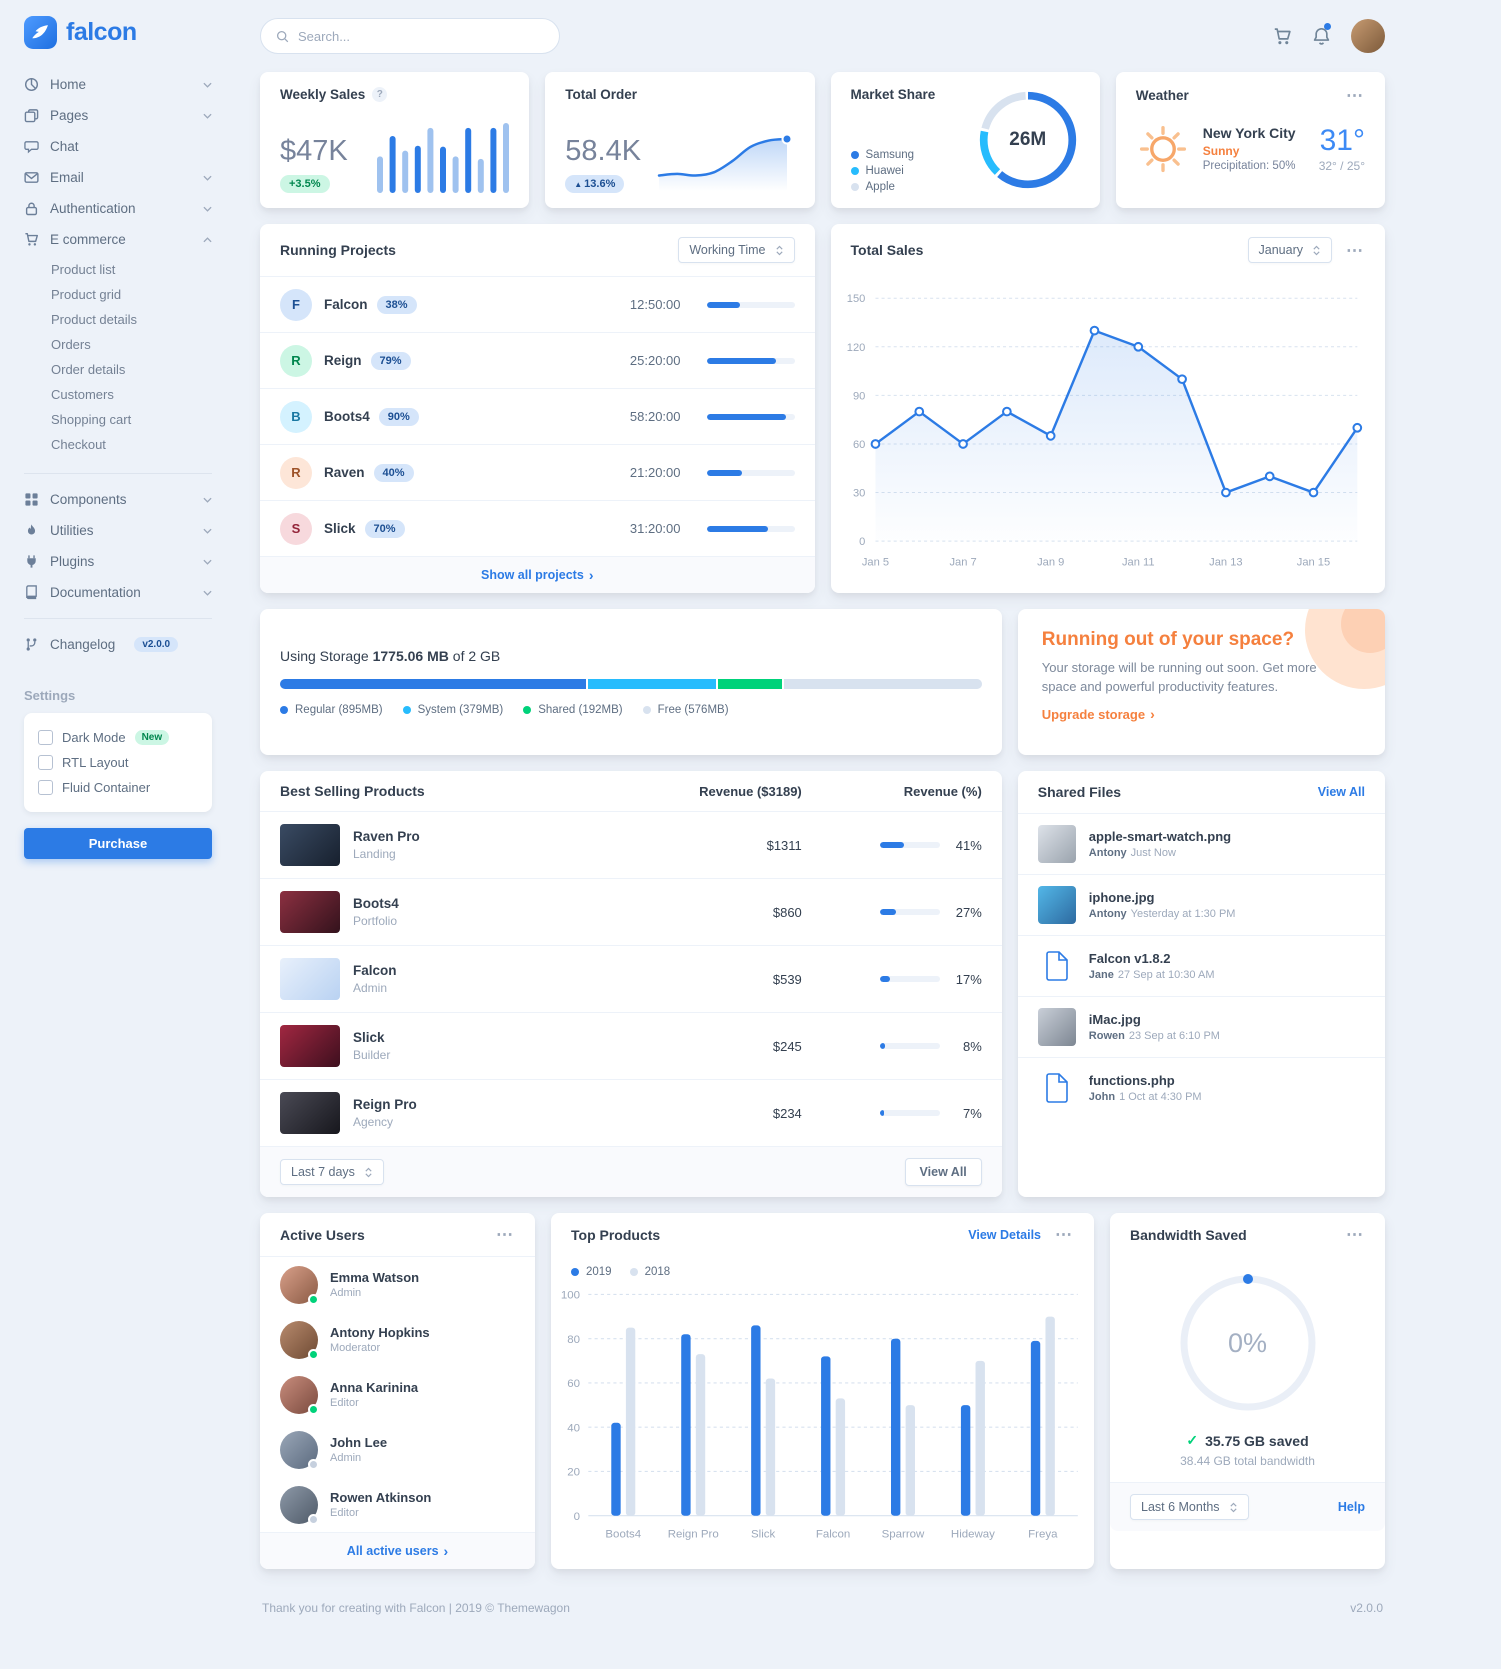  What do you see at coordinates (323, 1172) in the screenshot?
I see `select-value: Last 7 days` at bounding box center [323, 1172].